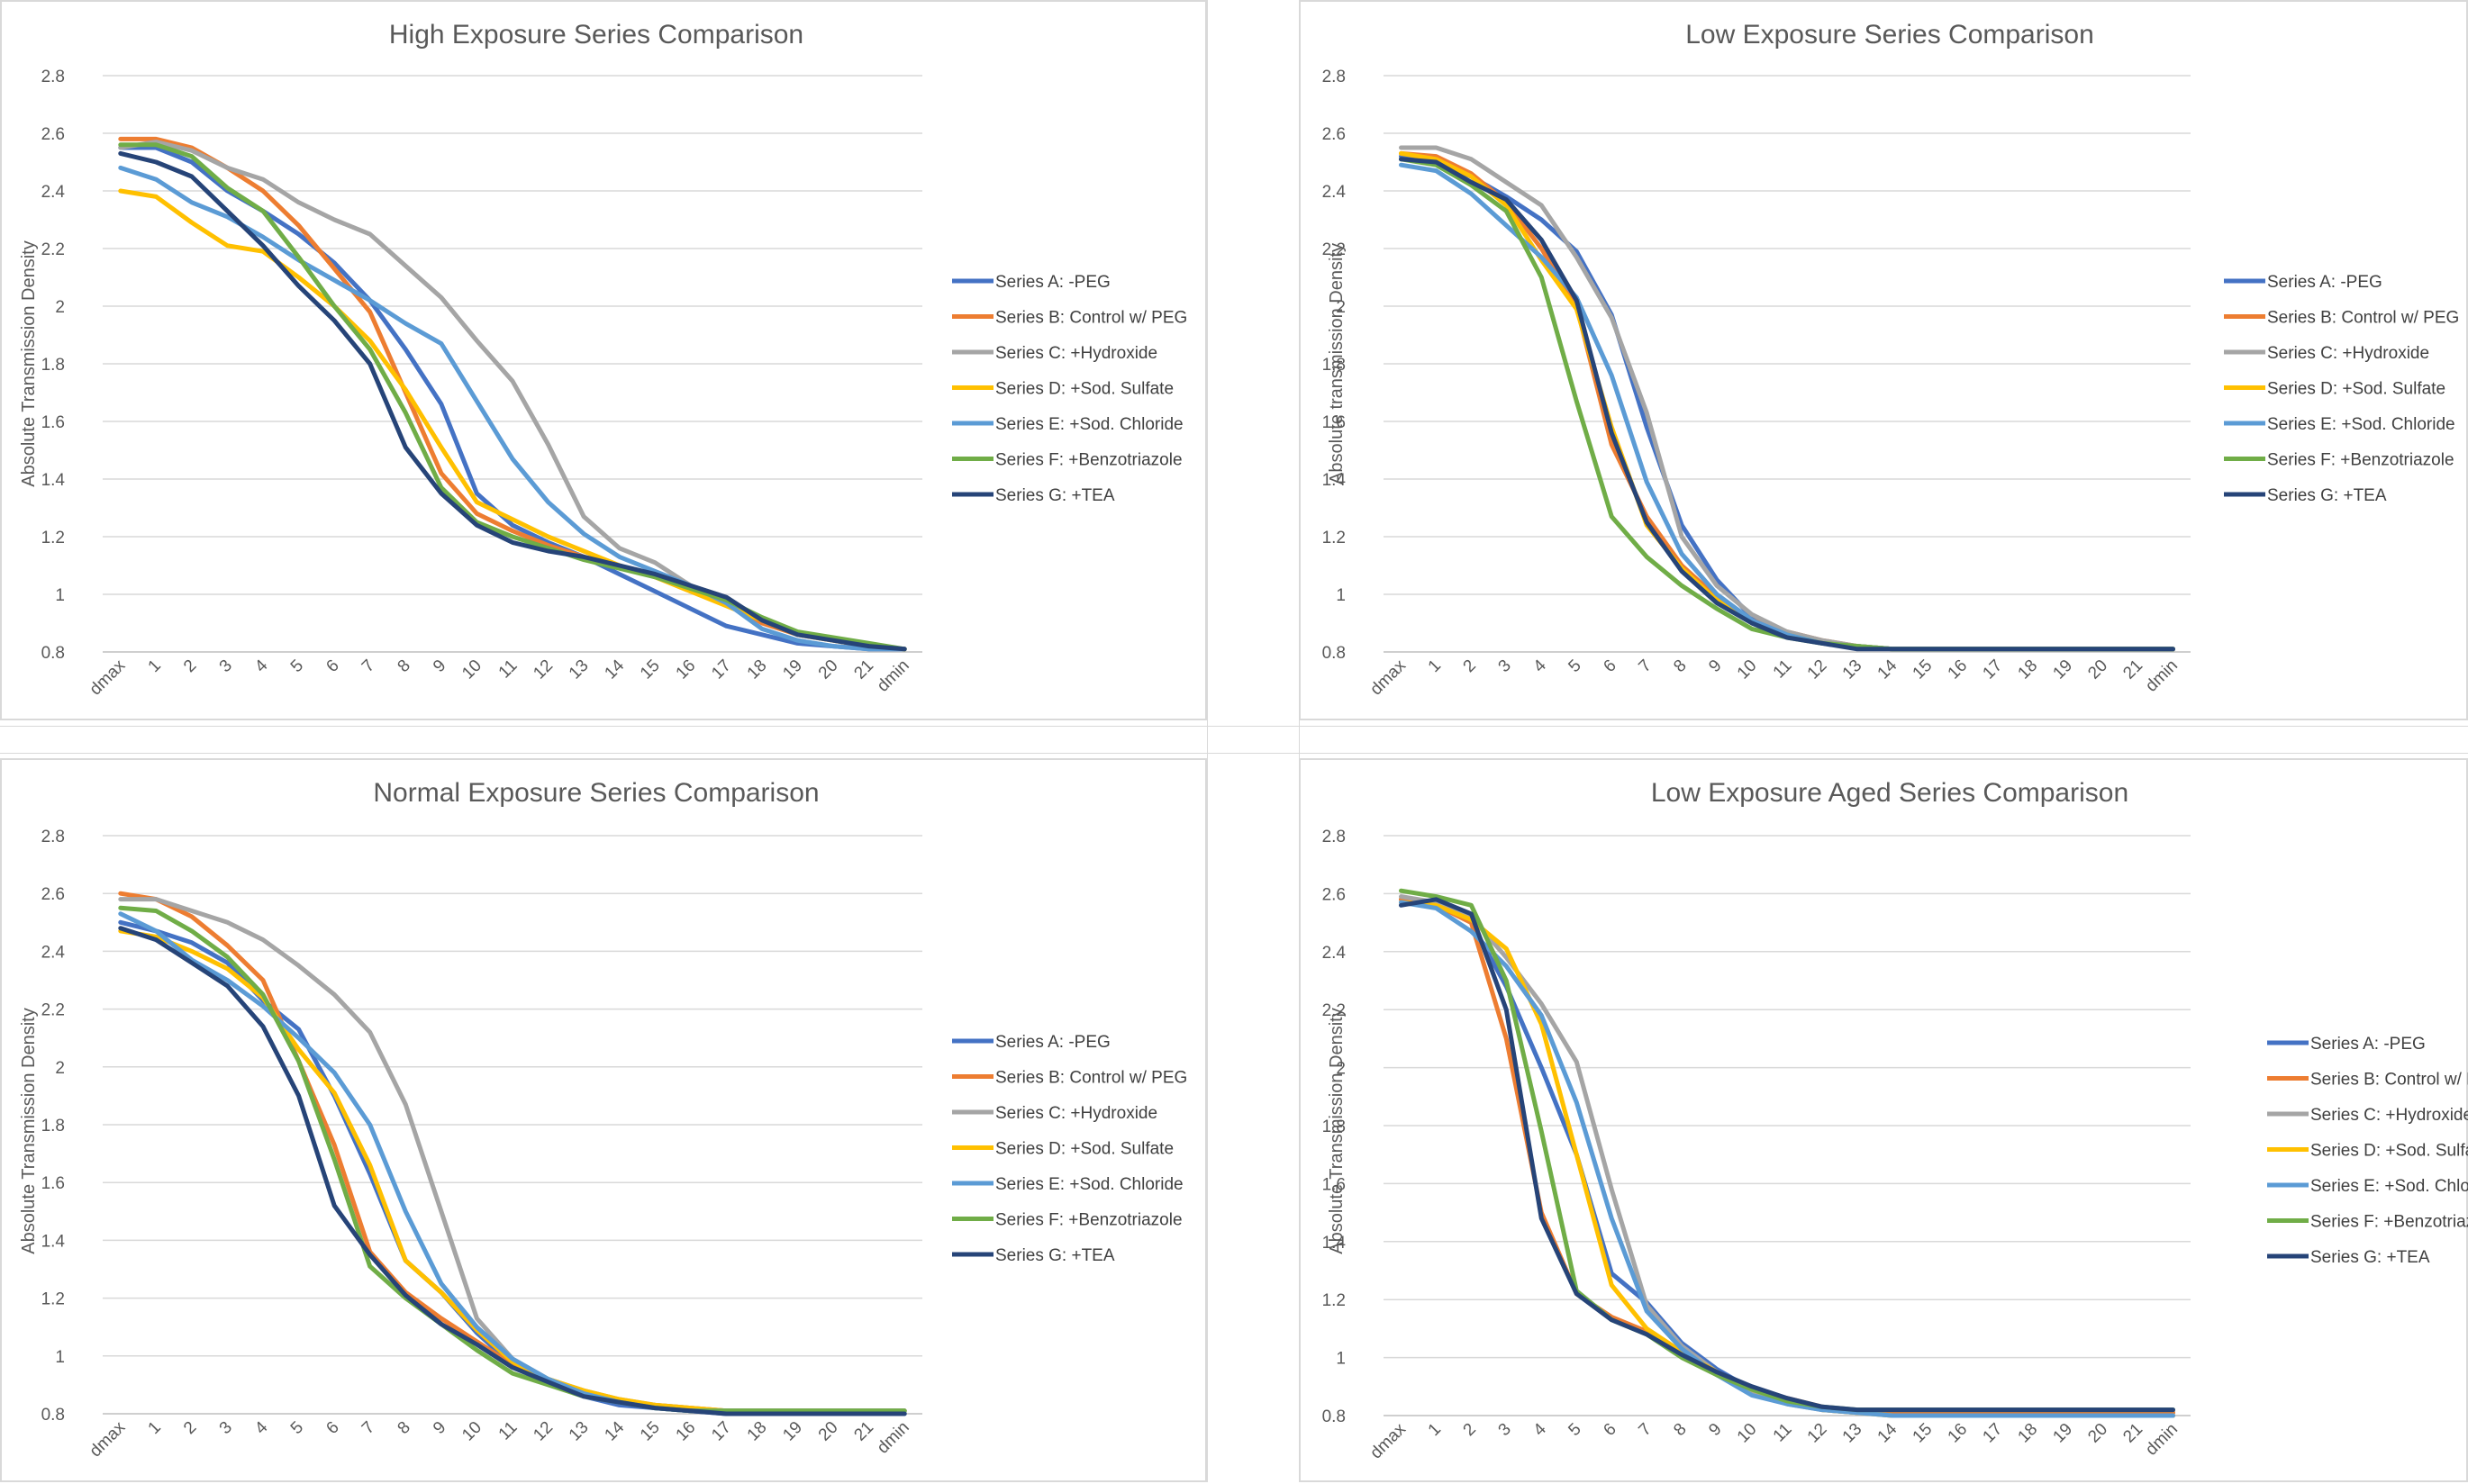 The width and height of the screenshot is (2468, 1484). Describe the element at coordinates (1334, 1011) in the screenshot. I see `y-tick-label: 2.2` at that location.